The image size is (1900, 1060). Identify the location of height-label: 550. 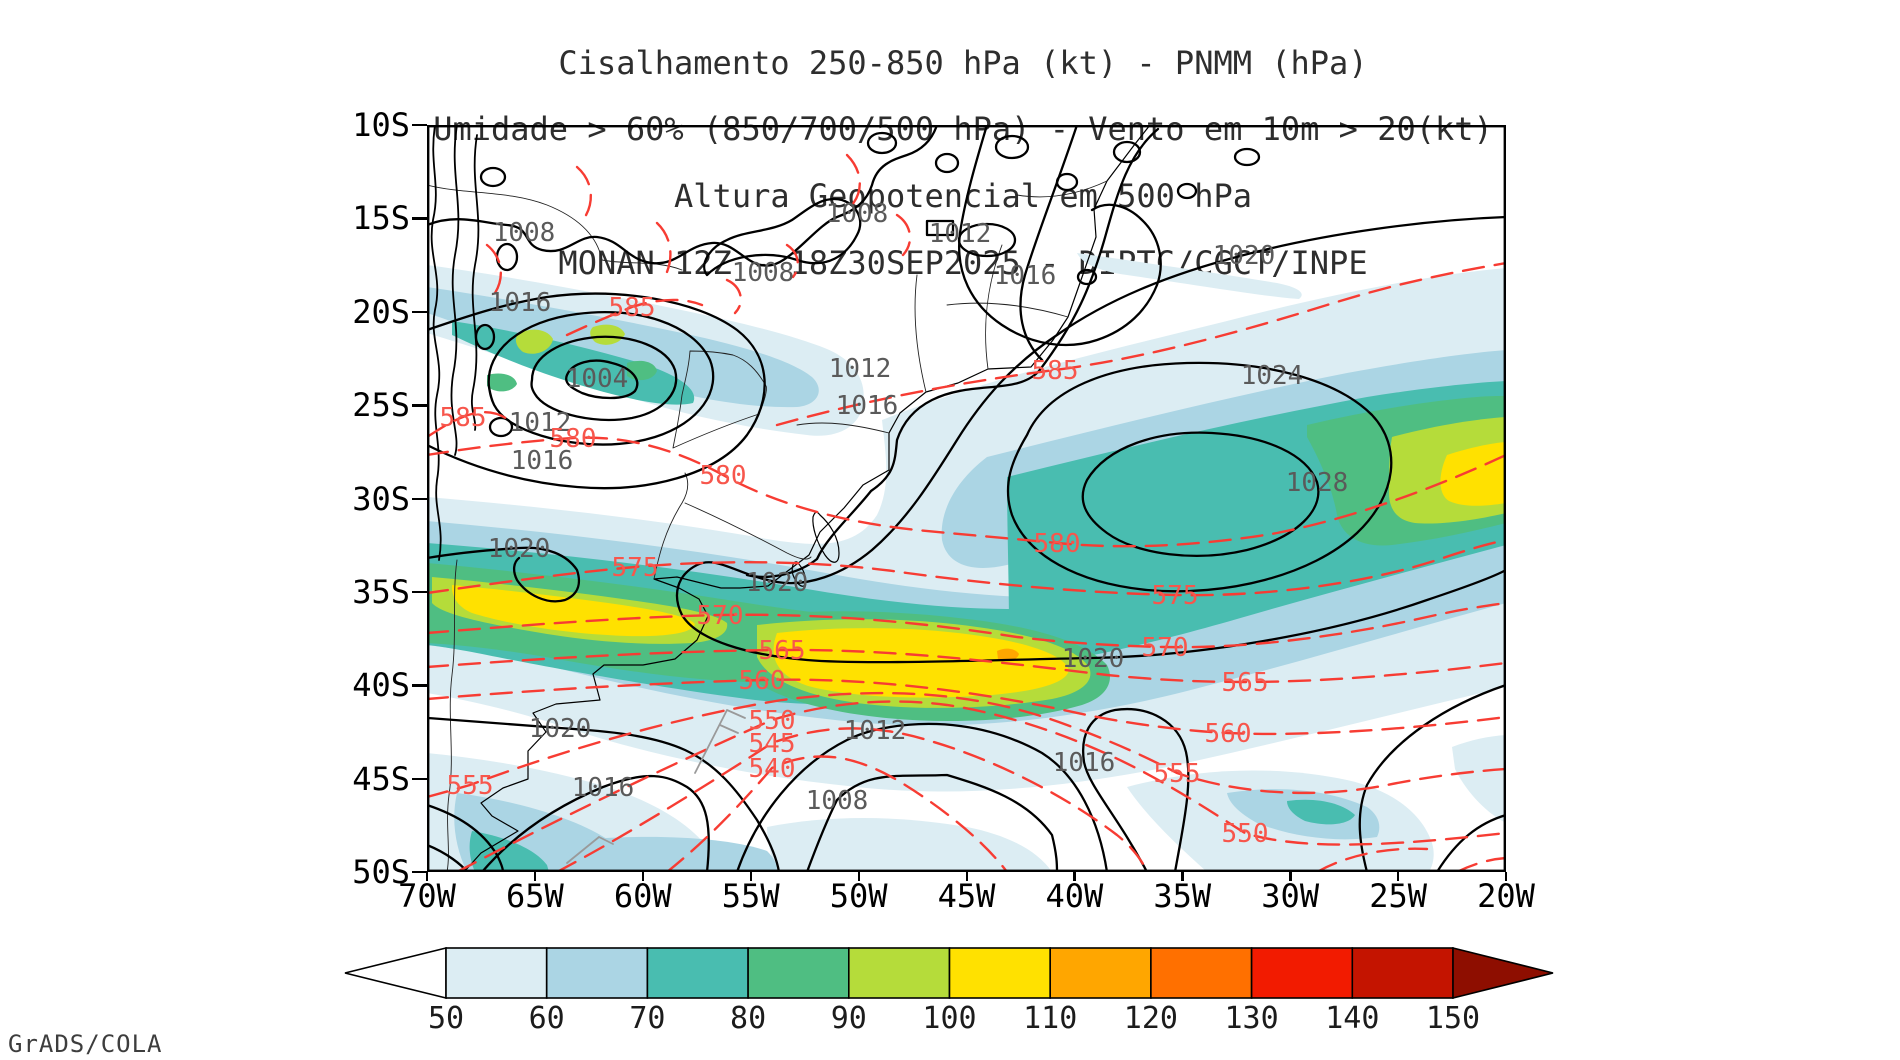
(1245, 834).